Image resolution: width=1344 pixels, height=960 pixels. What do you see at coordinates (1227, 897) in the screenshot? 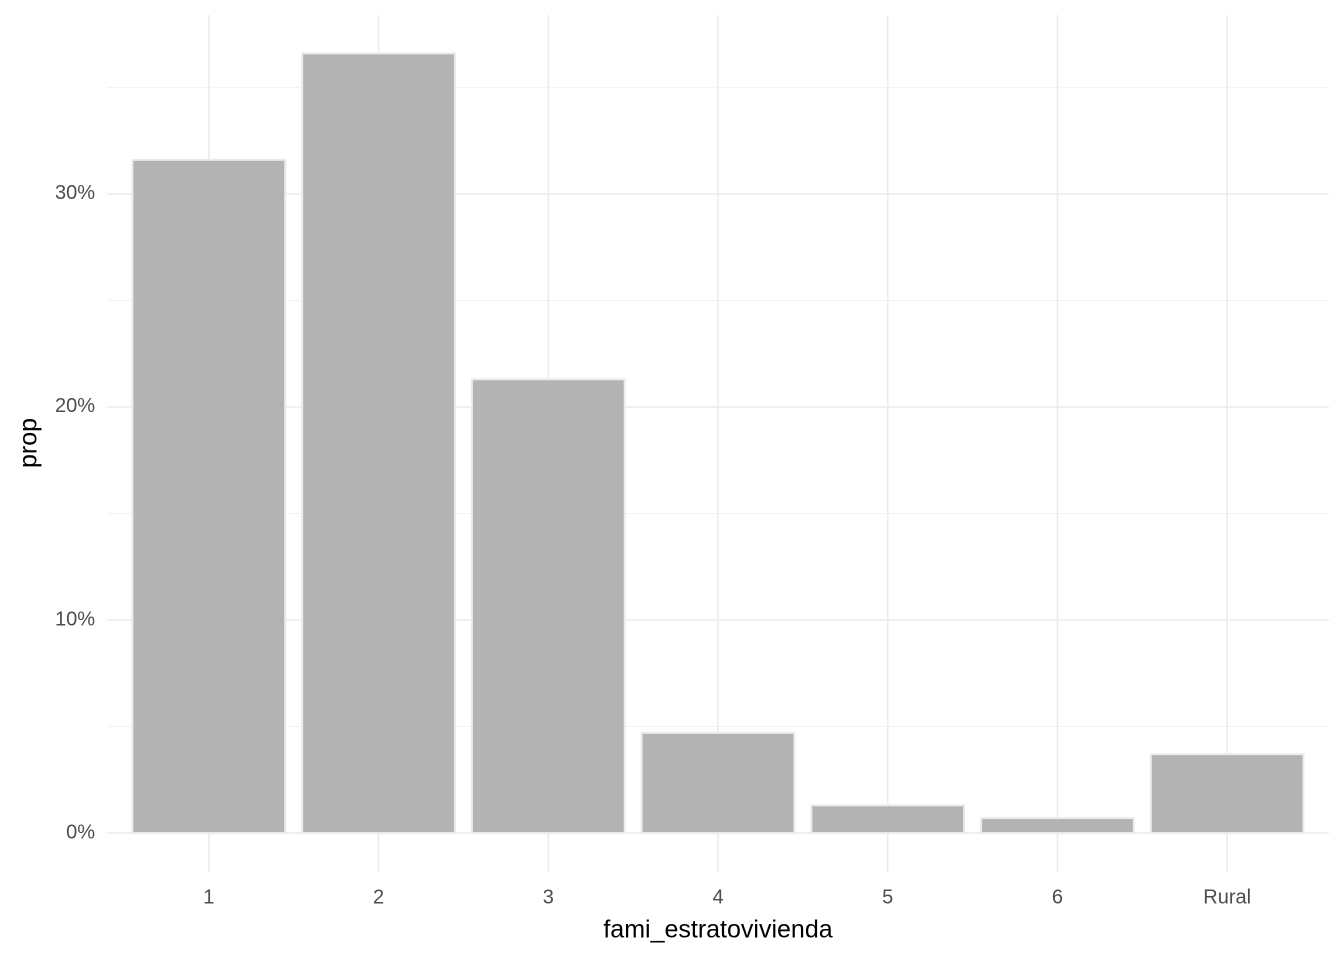
I see `x-tick-label: Rural` at bounding box center [1227, 897].